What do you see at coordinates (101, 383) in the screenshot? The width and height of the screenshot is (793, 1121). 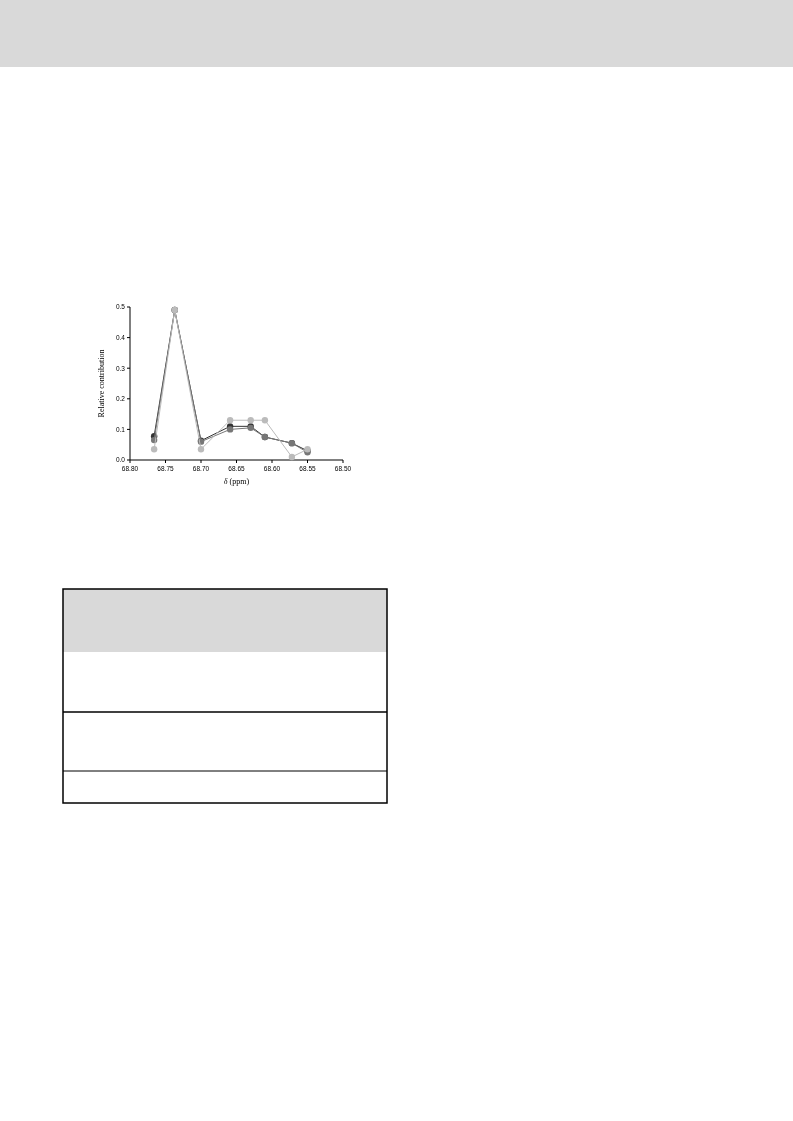 I see `y-axis-title: Relative contribution` at bounding box center [101, 383].